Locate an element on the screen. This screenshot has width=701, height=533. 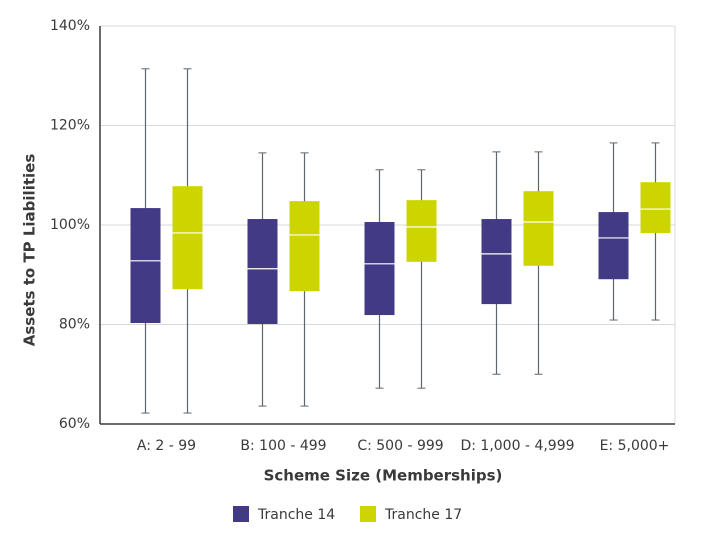
y-axis-title: Assets to TP Liabilities is located at coordinates (30, 250).